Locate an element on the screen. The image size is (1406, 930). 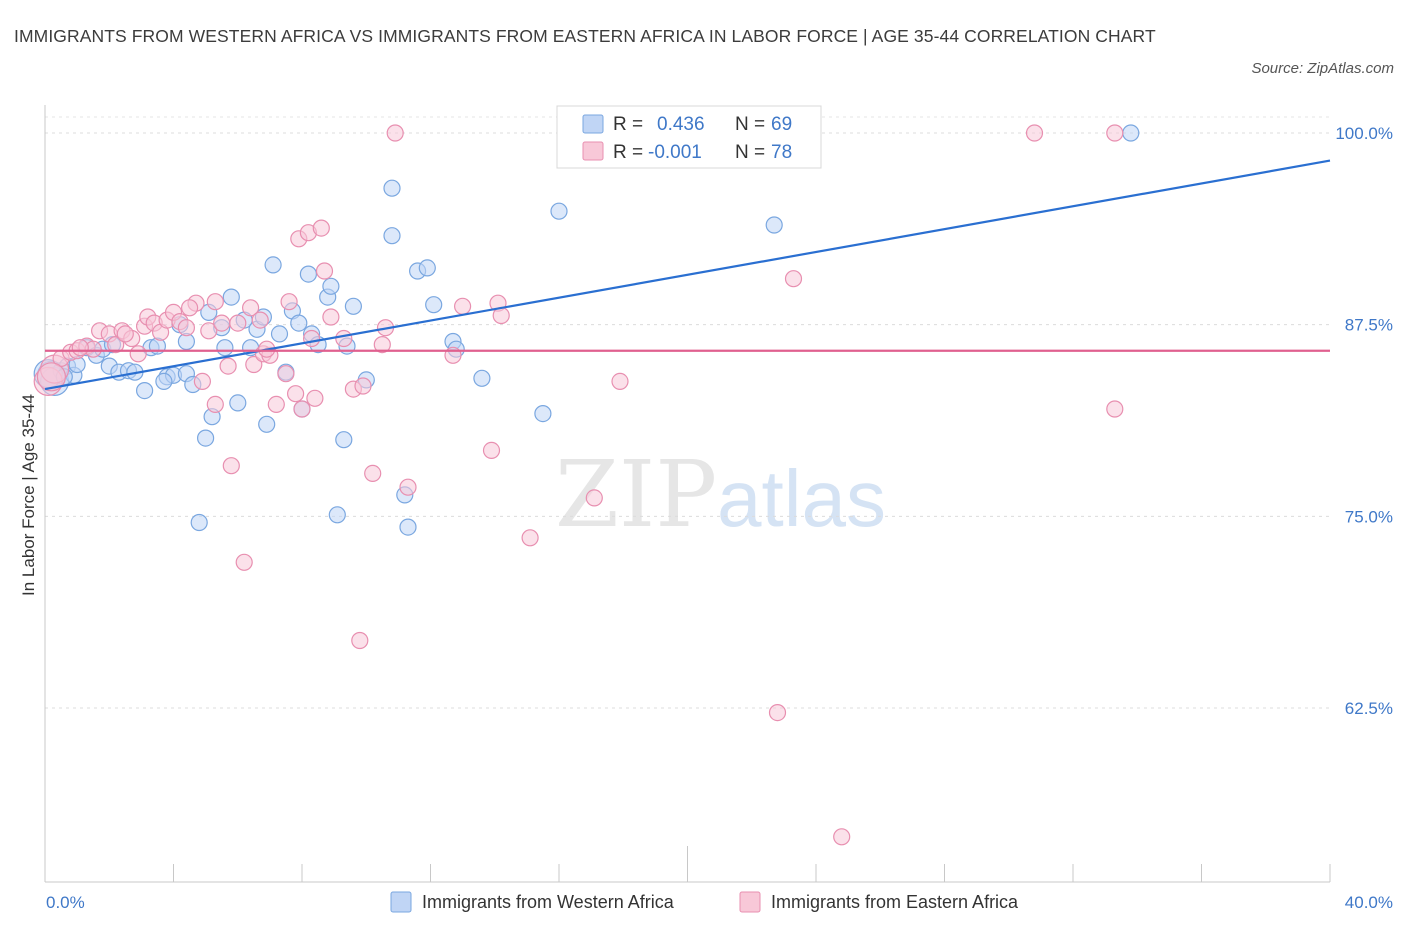
legend-n-label-eastern: N = is located at coordinates (750, 152).